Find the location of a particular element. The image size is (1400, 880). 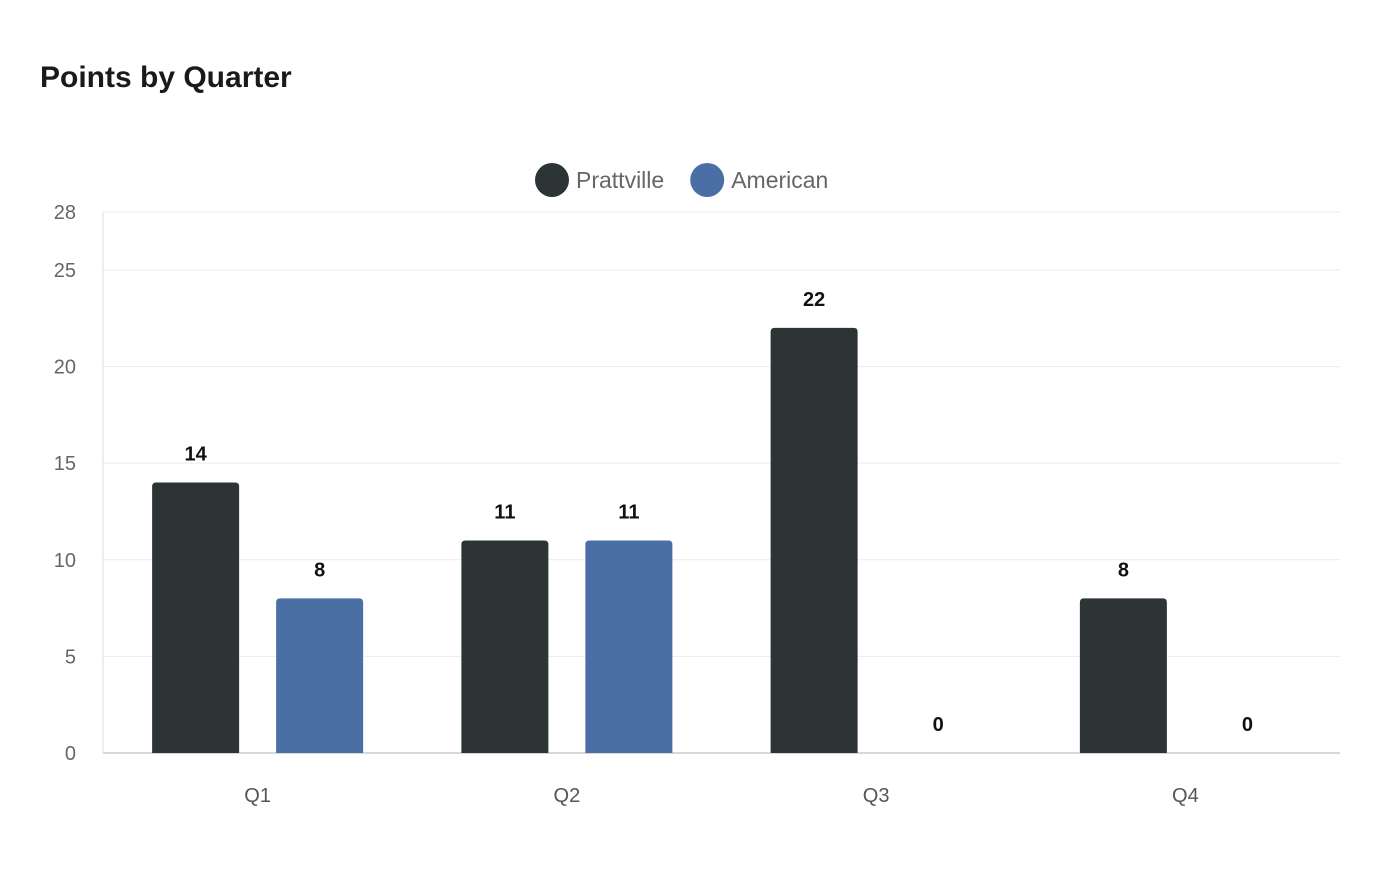

legend-marker-american is located at coordinates (707, 180).